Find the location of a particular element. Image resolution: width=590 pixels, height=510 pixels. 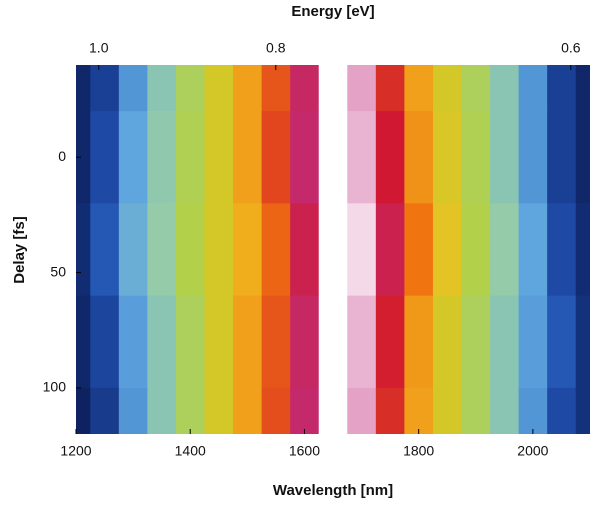

x-tick-label: 1400 is located at coordinates (190, 451).